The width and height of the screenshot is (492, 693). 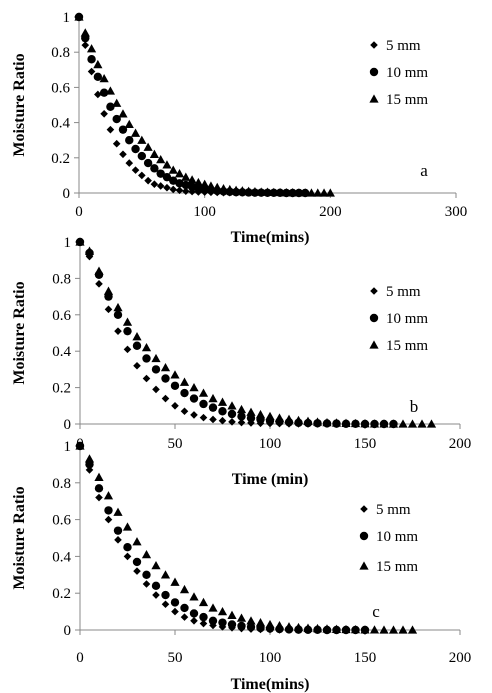 I want to click on x-tick-label: 100, so click(x=270, y=658).